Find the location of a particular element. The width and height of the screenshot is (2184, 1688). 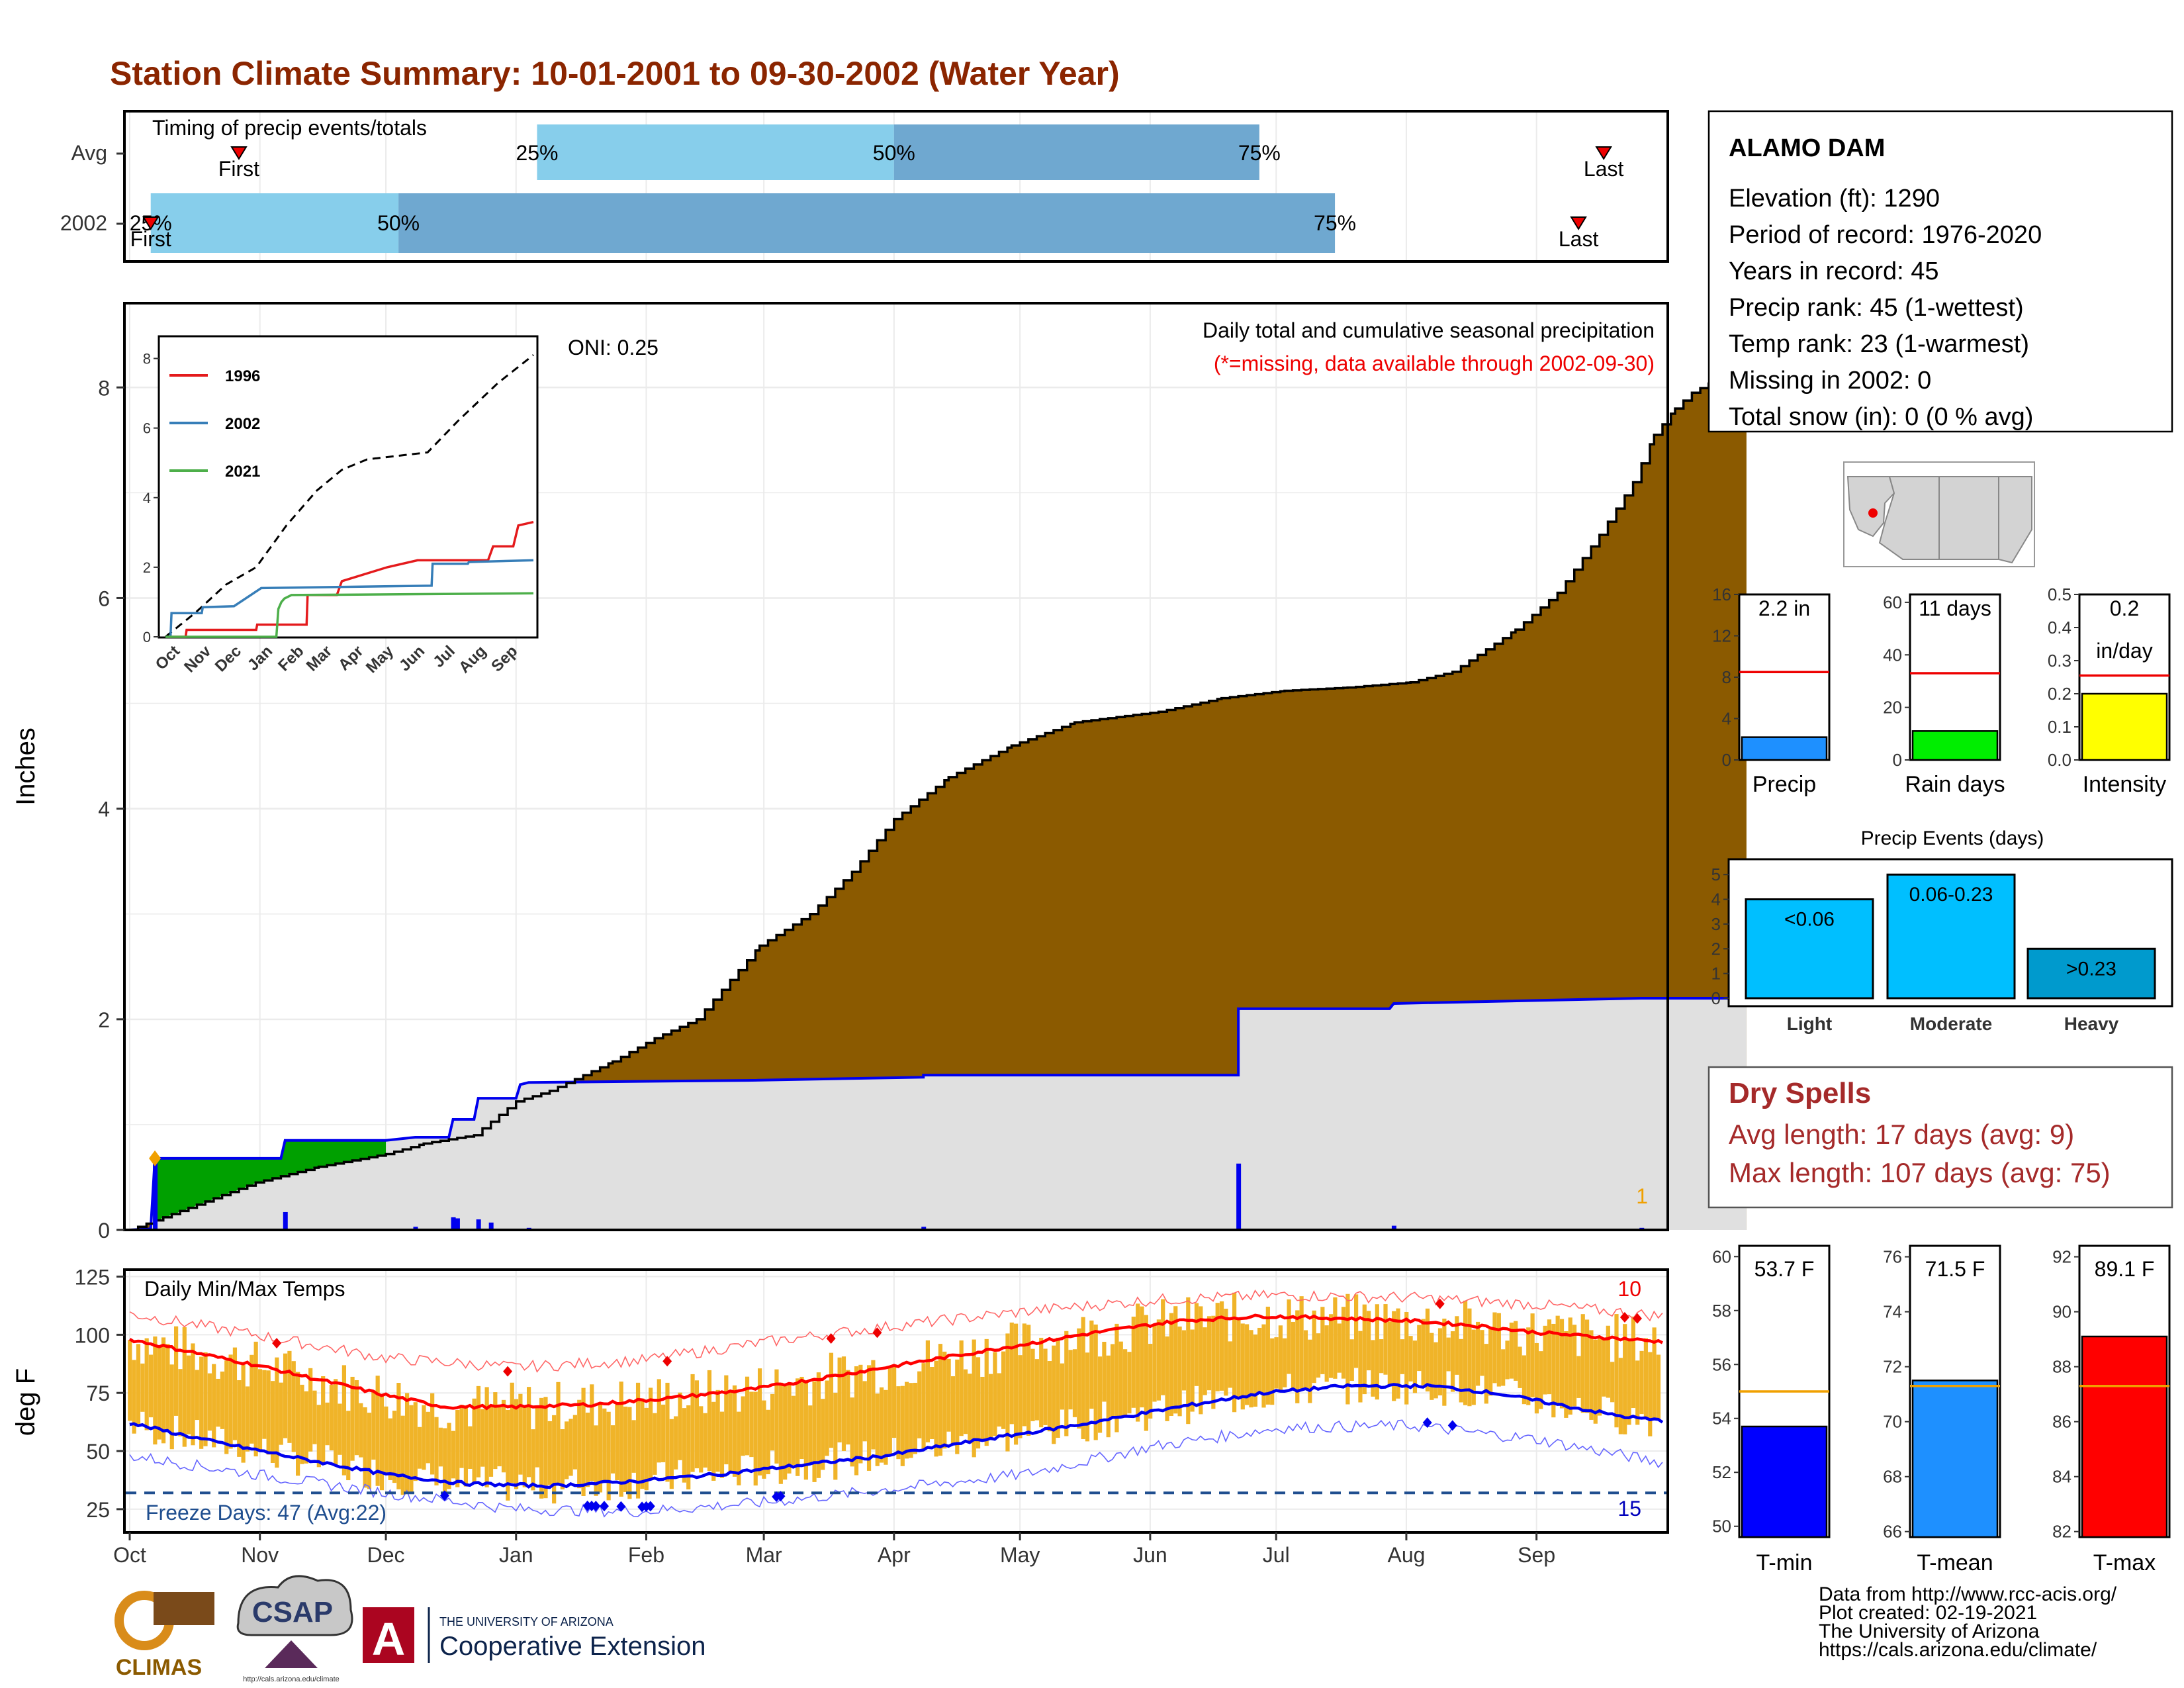

station-line: Precip rank: 45 (1-wettest) is located at coordinates (1877, 308).